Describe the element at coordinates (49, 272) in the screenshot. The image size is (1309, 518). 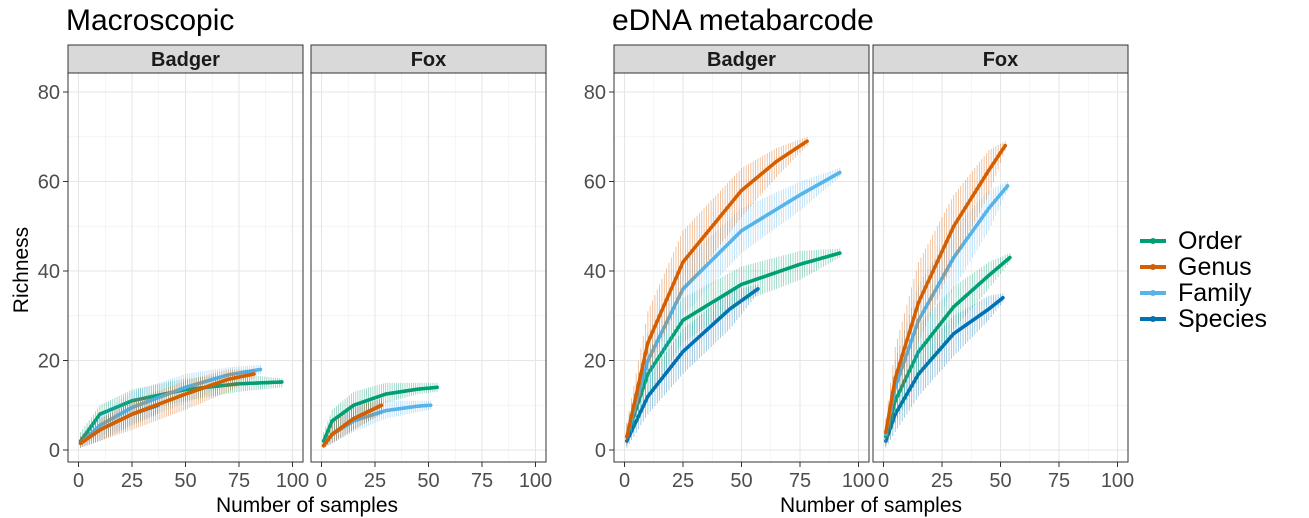
I see `y-tick-label: 40` at that location.